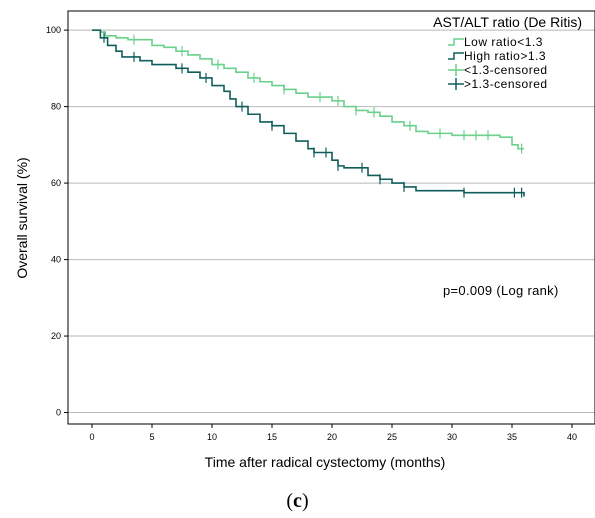 The height and width of the screenshot is (518, 595). I want to click on legend-label-2: High ratio>1.3, so click(505, 56).